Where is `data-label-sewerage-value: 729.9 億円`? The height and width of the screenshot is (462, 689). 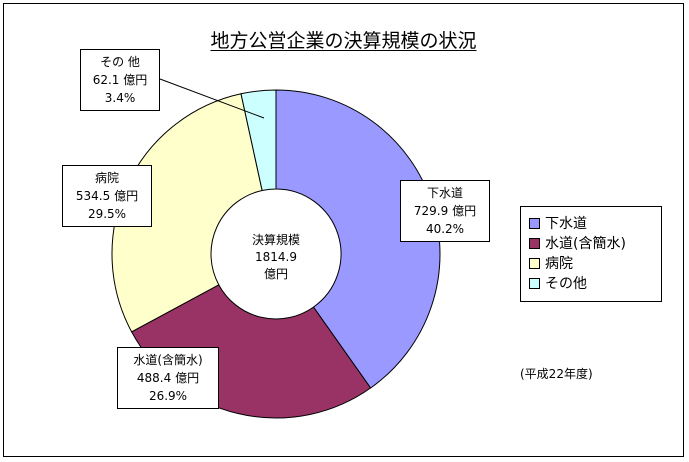
data-label-sewerage-value: 729.9 億円 is located at coordinates (445, 211).